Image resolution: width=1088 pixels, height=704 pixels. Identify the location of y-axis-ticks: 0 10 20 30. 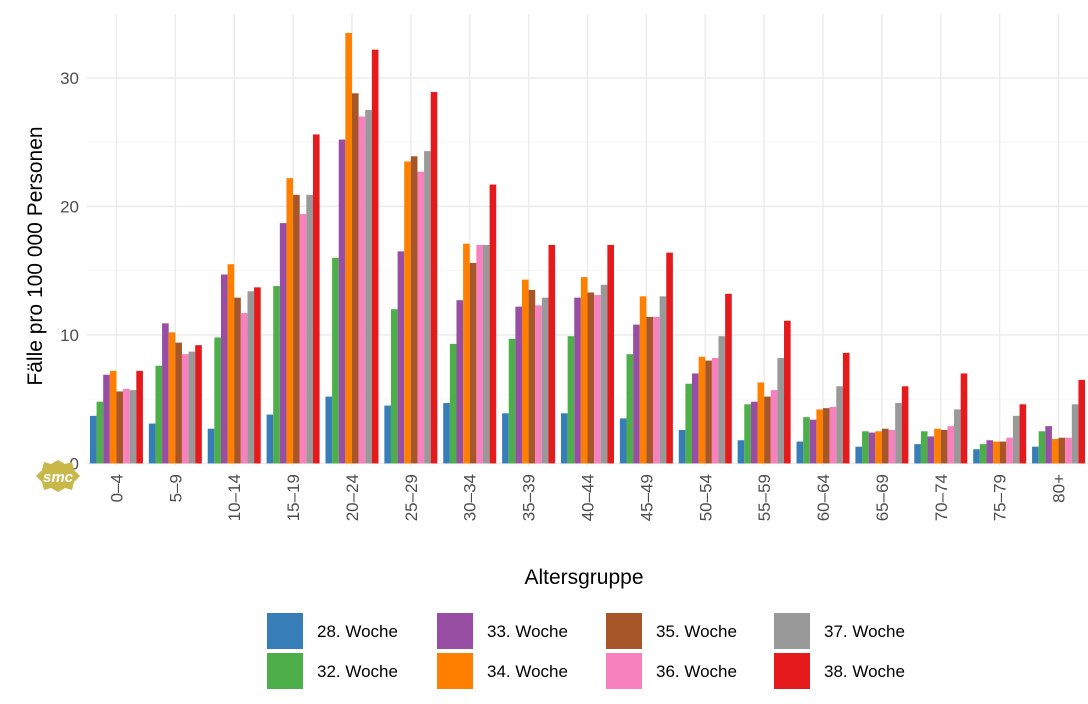
(69, 271).